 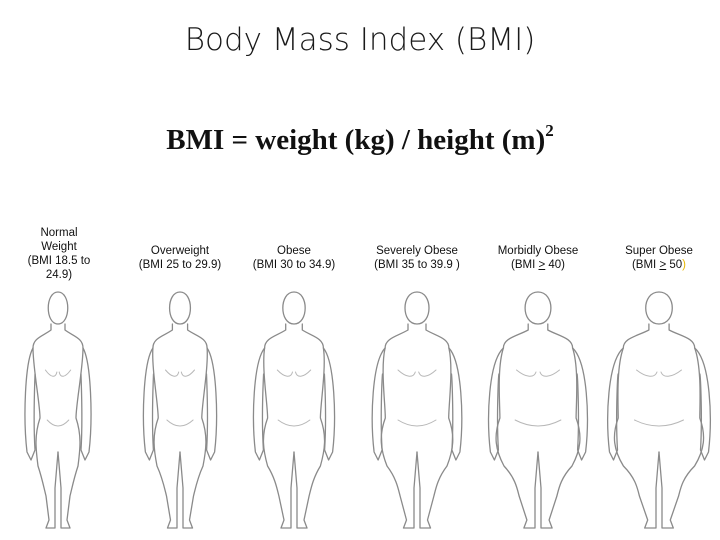 I want to click on severely-obese-body-icon-svg, so click(x=417, y=410).